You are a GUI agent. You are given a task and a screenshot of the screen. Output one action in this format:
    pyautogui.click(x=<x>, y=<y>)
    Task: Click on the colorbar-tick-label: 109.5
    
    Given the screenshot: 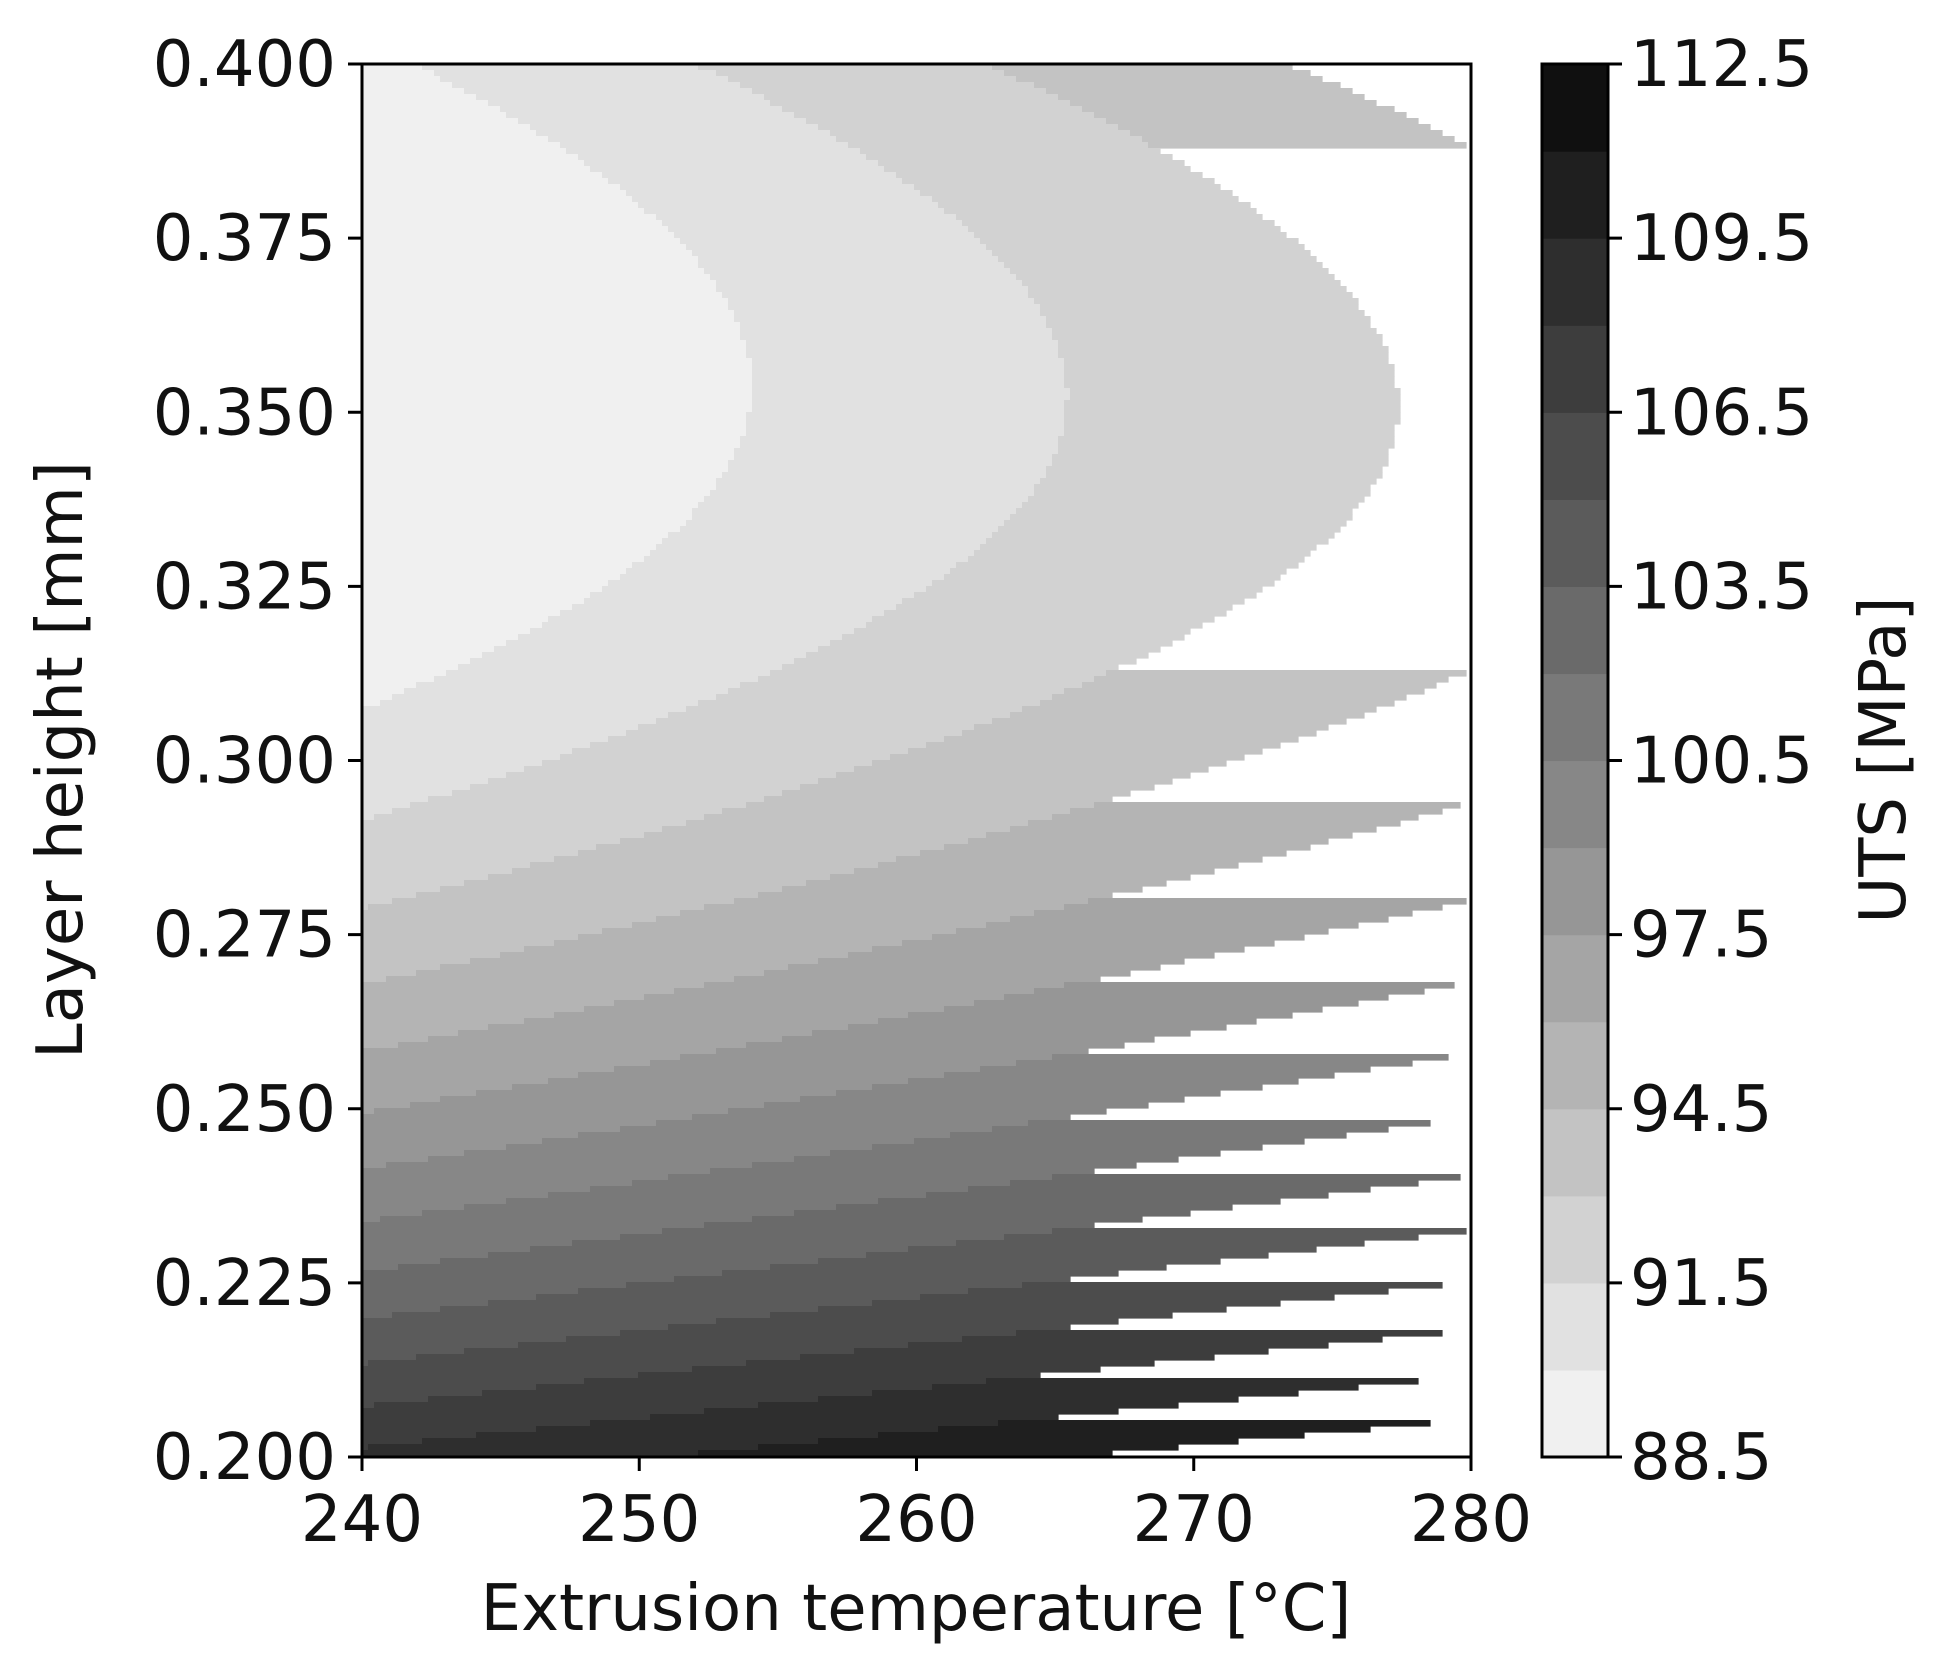 What is the action you would take?
    pyautogui.click(x=1721, y=239)
    